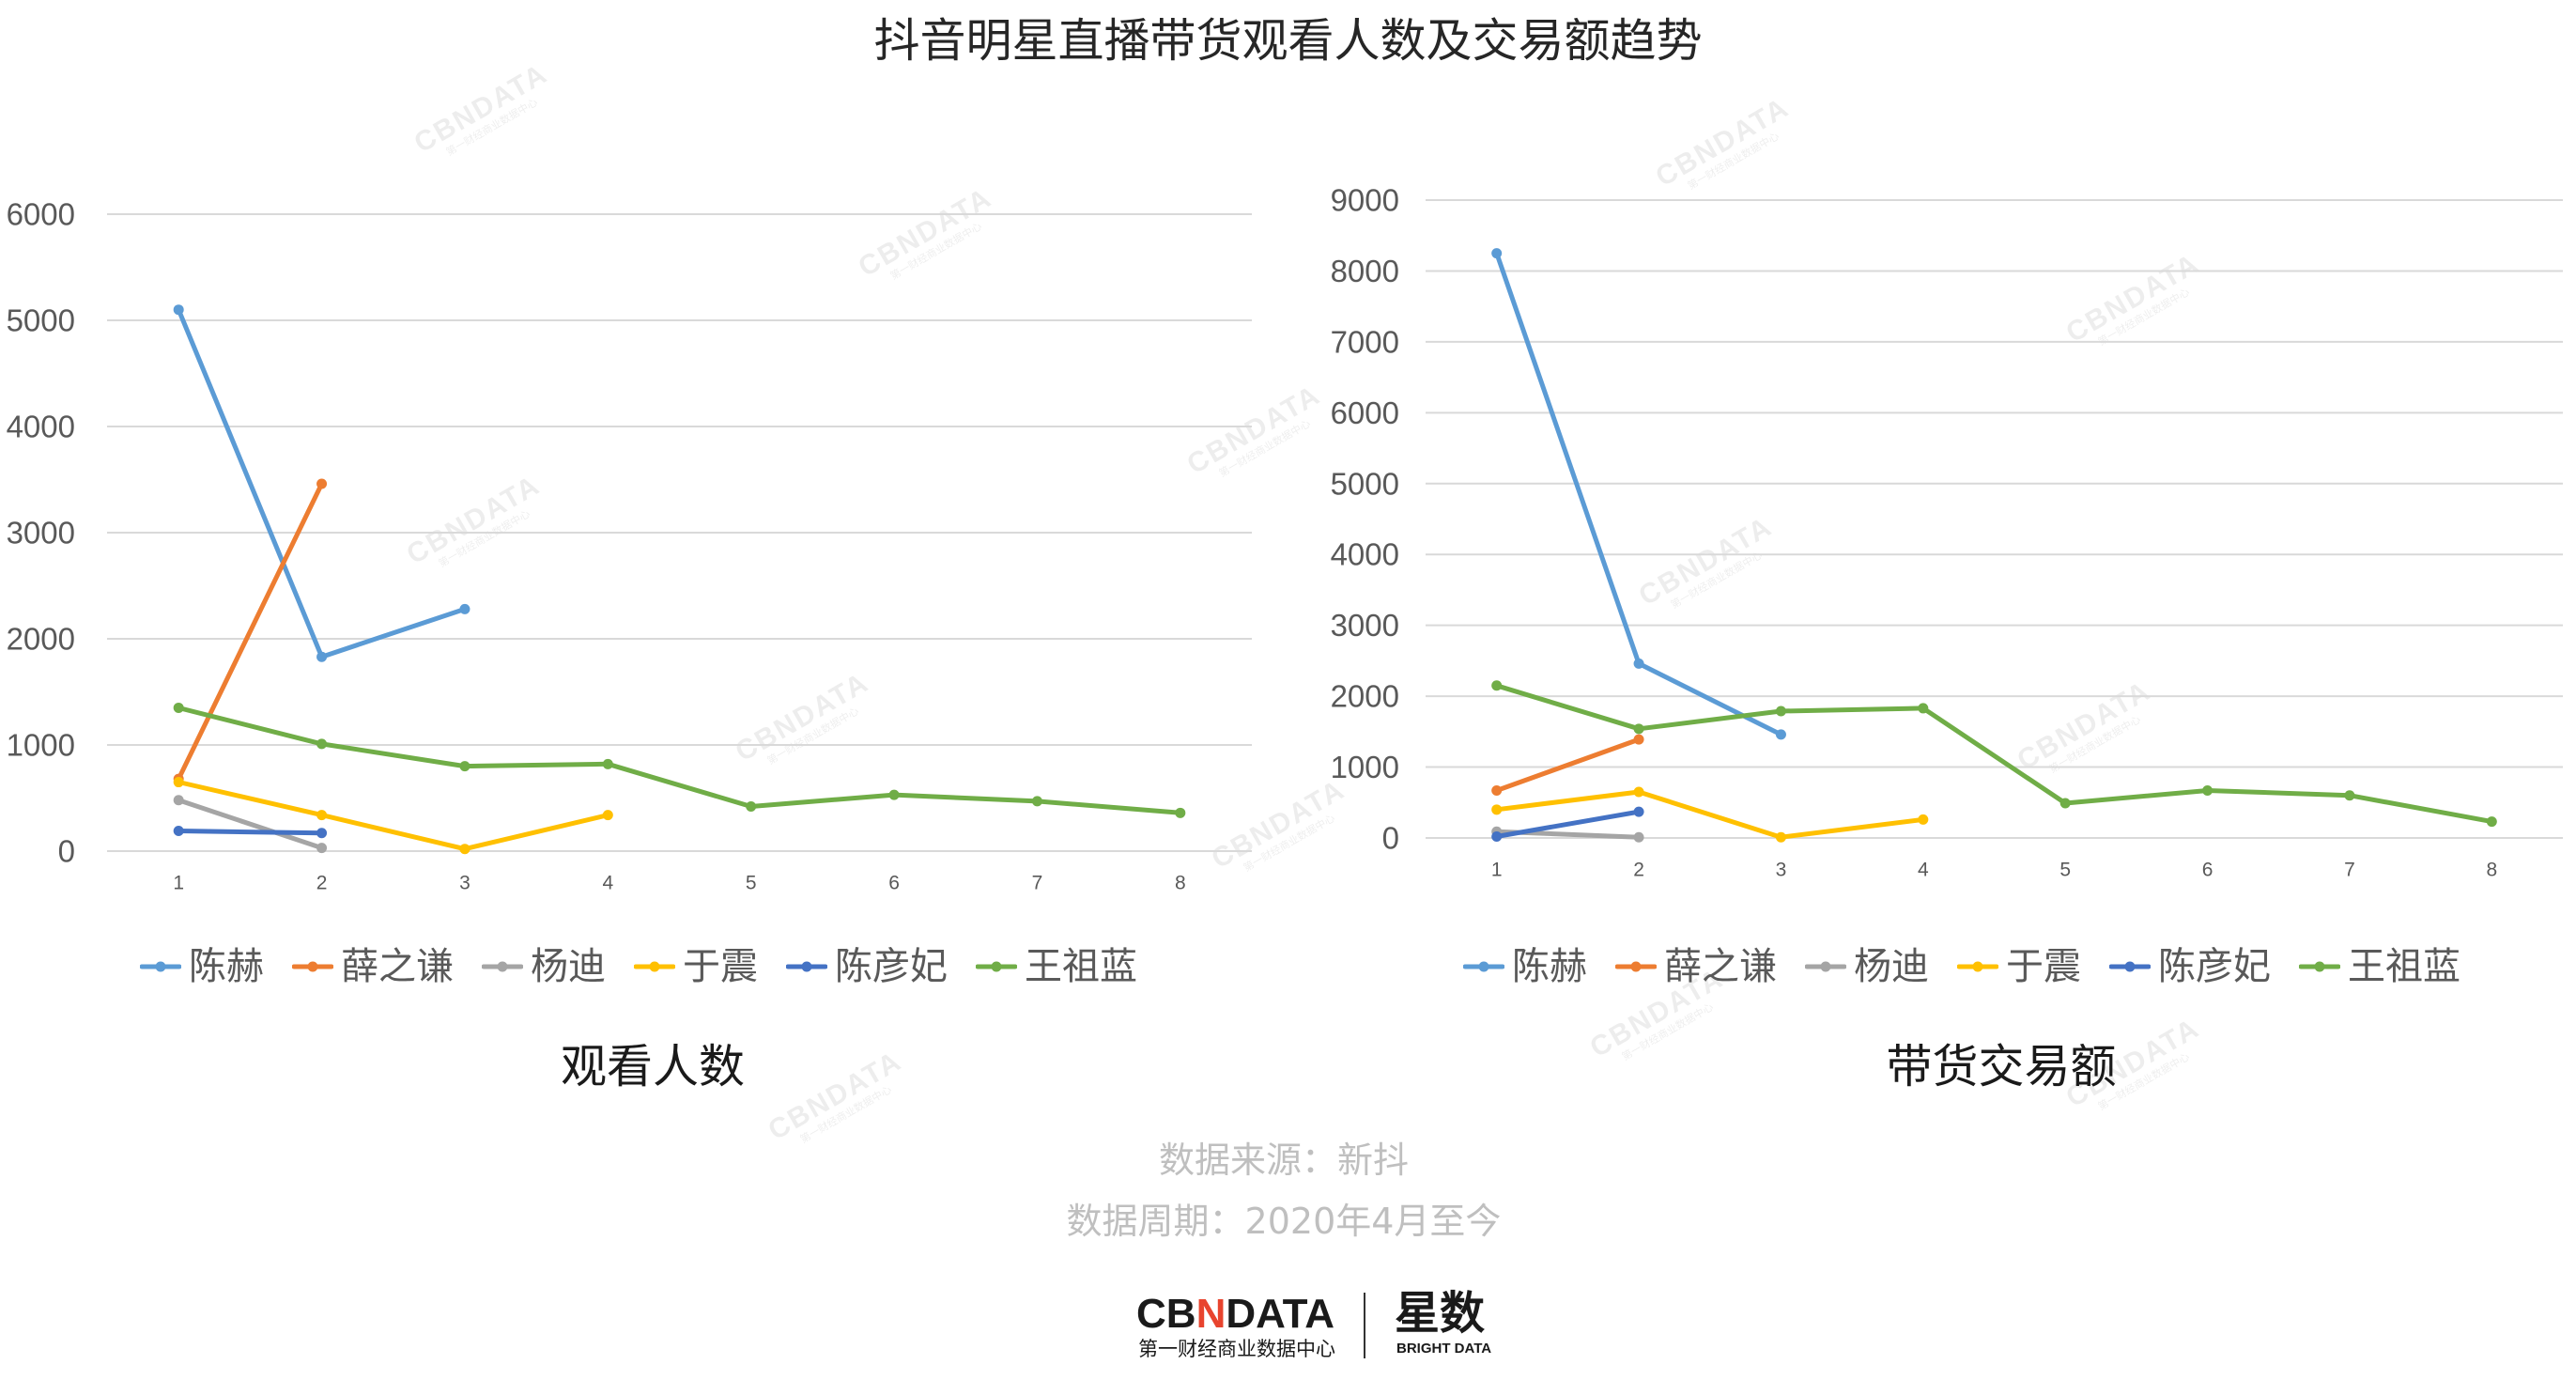 The width and height of the screenshot is (2576, 1380). What do you see at coordinates (1549, 967) in the screenshot?
I see `legend-label: 陈赫` at bounding box center [1549, 967].